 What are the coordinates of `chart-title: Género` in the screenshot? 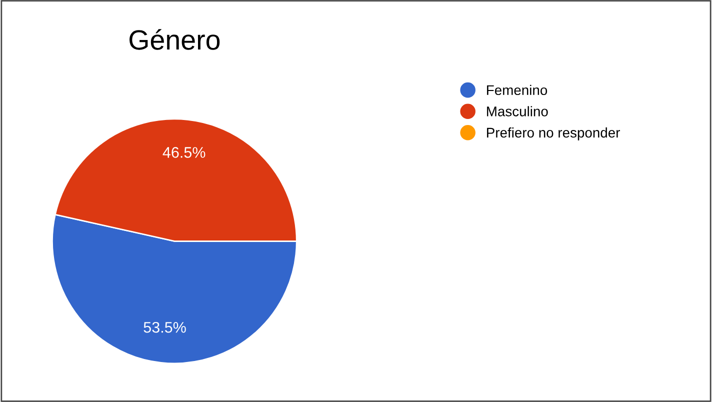 It's located at (175, 39).